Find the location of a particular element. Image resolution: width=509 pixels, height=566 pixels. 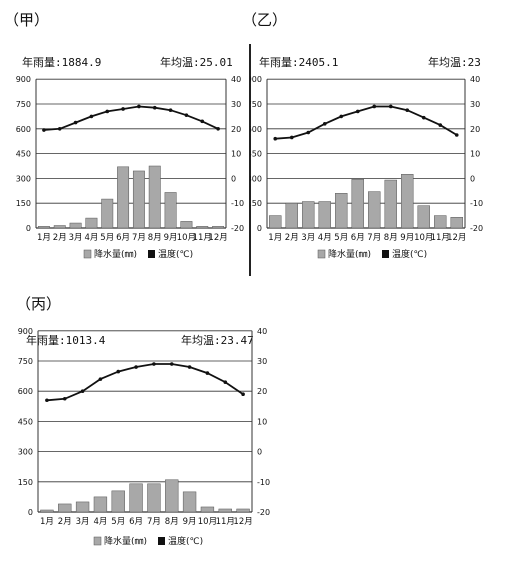

category-label: 8月 is located at coordinates (172, 522).